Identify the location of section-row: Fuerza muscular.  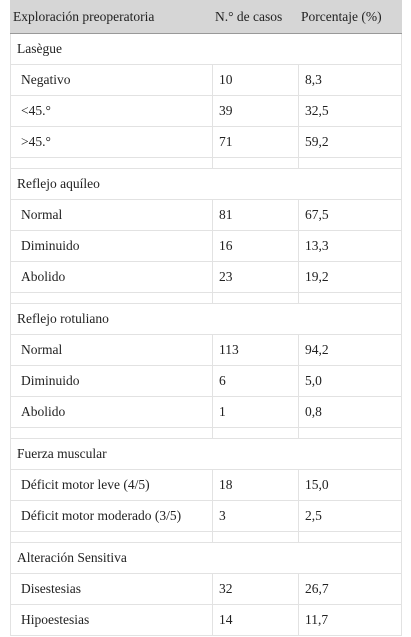
(206, 454).